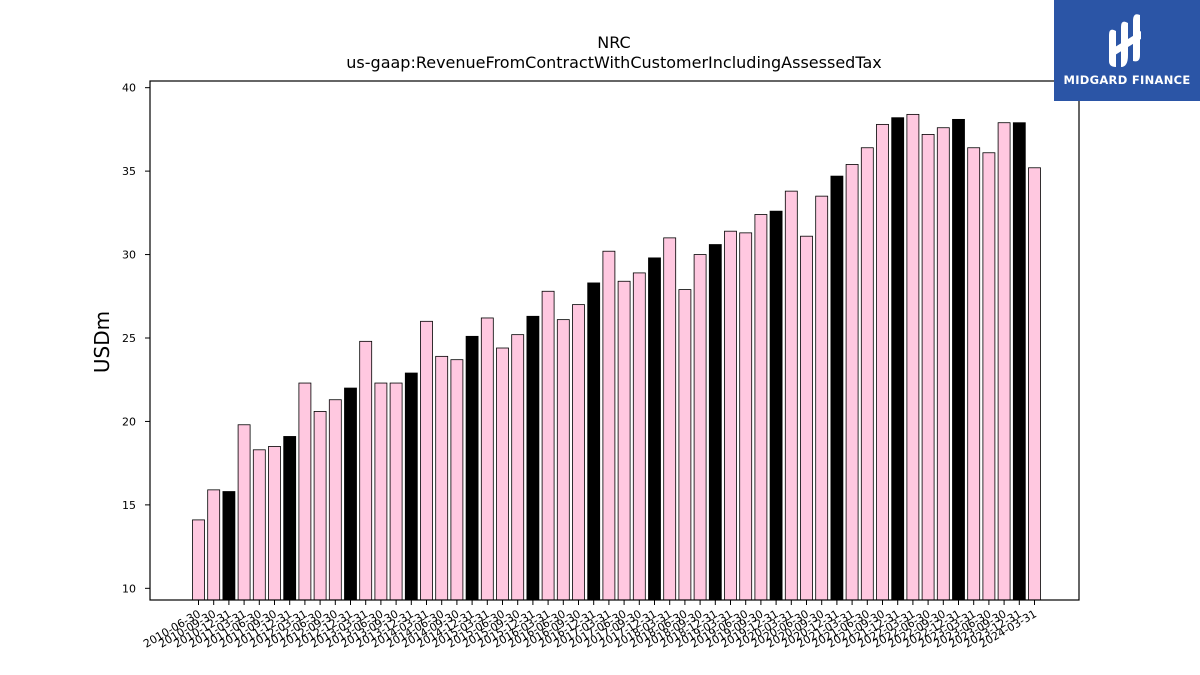 Image resolution: width=1200 pixels, height=675 pixels. What do you see at coordinates (1125, 41) in the screenshot?
I see `midgard-logo-icon` at bounding box center [1125, 41].